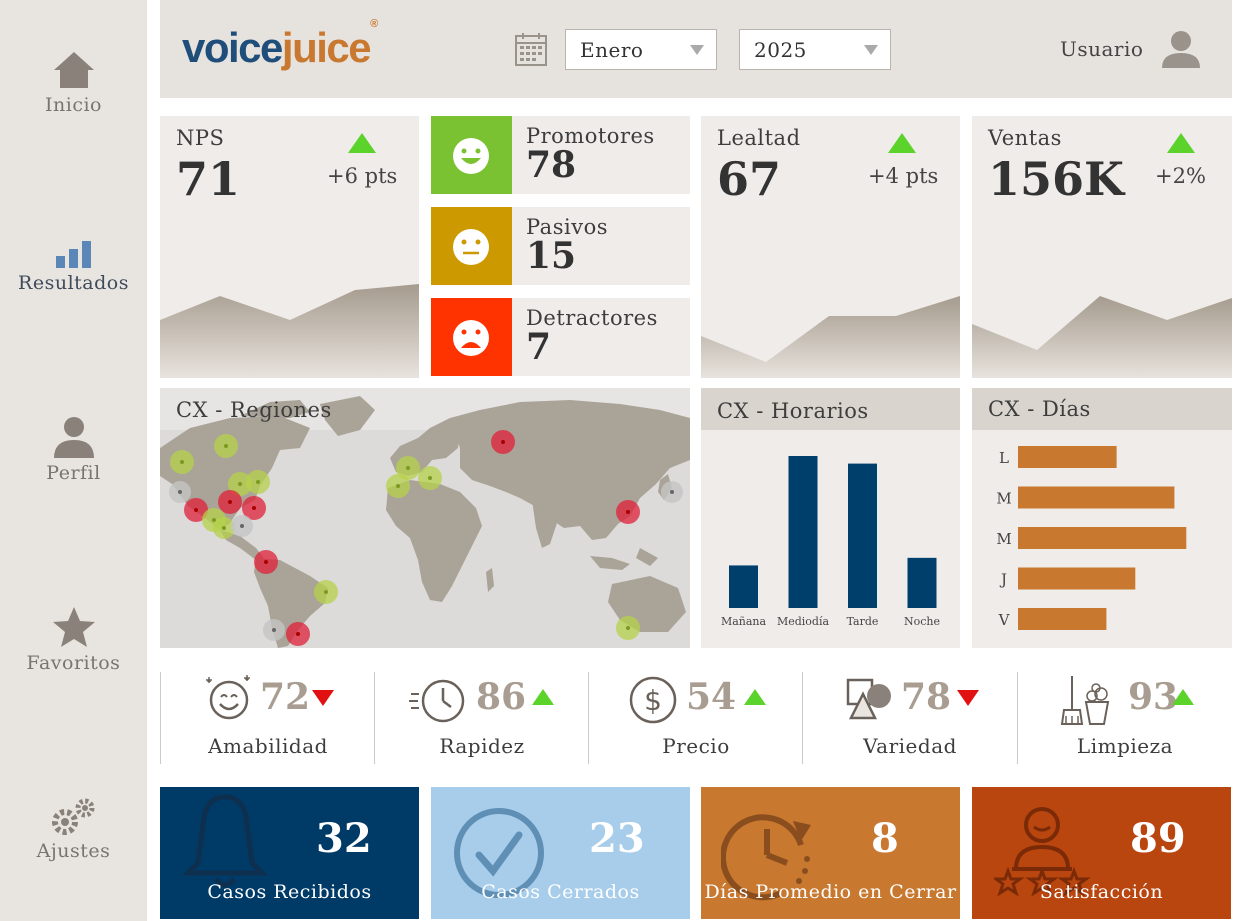 The height and width of the screenshot is (921, 1255). Describe the element at coordinates (759, 138) in the screenshot. I see `kpi-title: Lealtad` at that location.